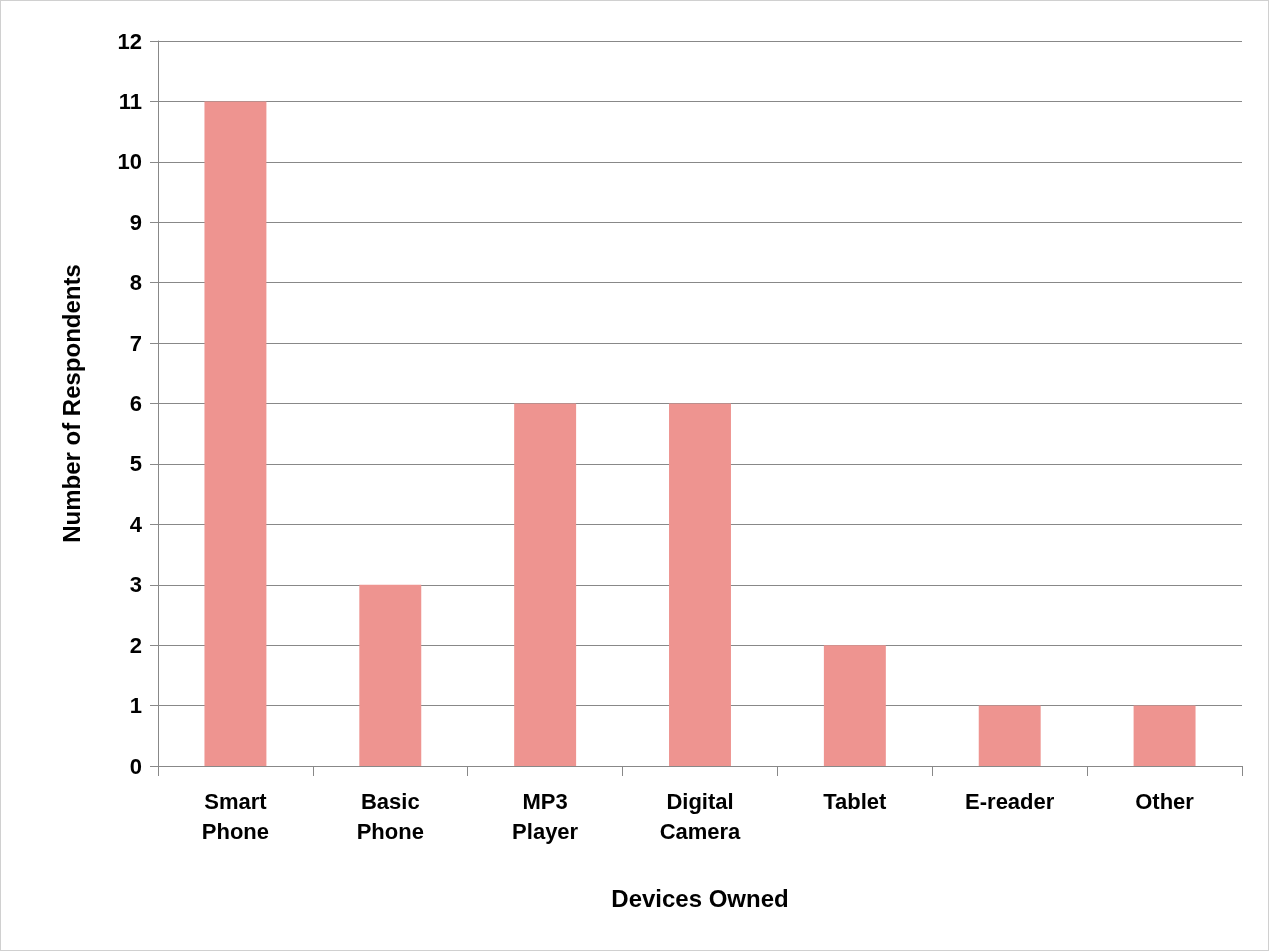 Image resolution: width=1269 pixels, height=951 pixels. Describe the element at coordinates (390, 816) in the screenshot. I see `x-tick-label: Basic Phone` at that location.